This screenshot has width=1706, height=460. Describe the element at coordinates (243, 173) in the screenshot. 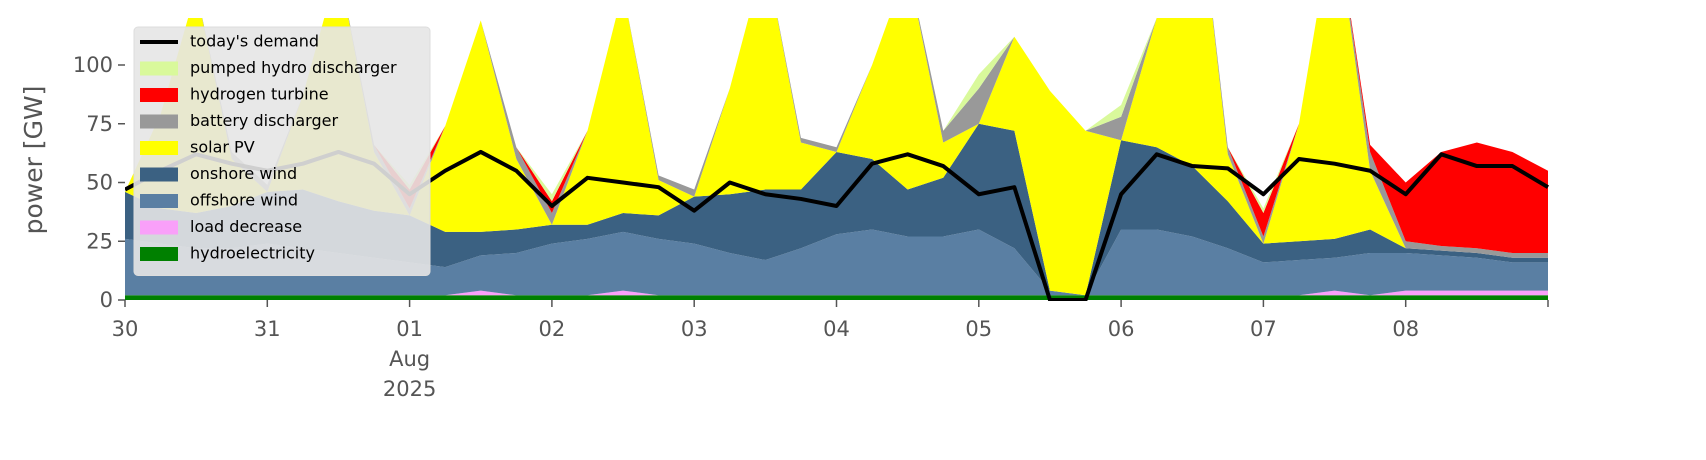

I see `legend-label: onshore wind` at that location.